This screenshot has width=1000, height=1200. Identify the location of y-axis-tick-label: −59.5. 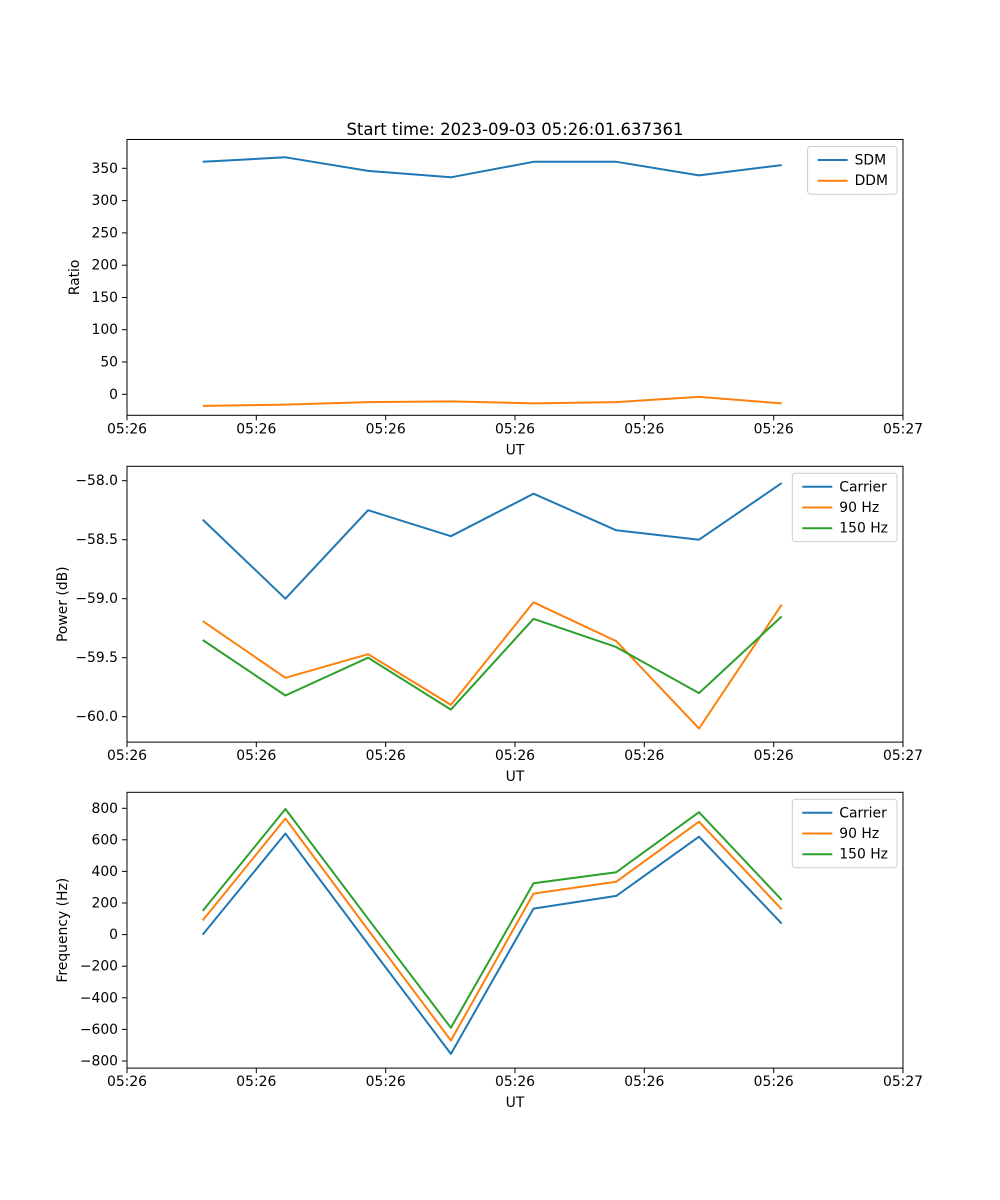
(96, 658).